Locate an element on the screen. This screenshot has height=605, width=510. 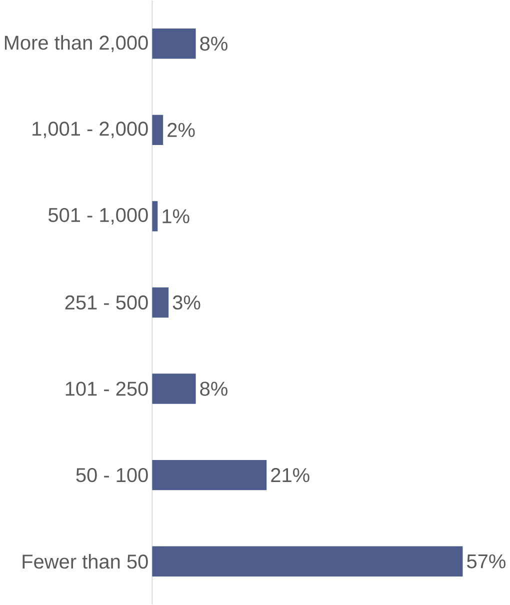
data-label: 21% is located at coordinates (290, 475).